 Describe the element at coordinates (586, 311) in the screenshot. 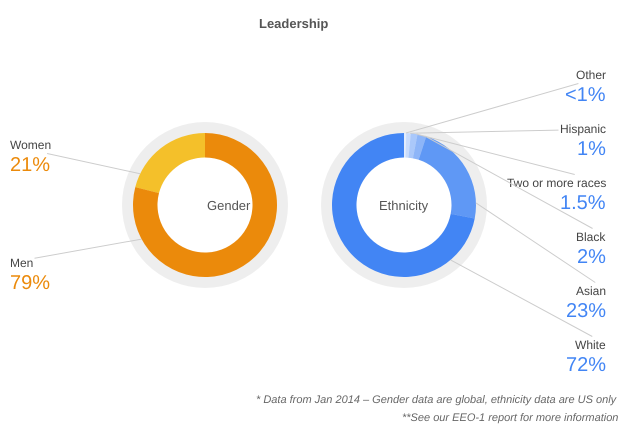

I see `data-label: 23%` at that location.